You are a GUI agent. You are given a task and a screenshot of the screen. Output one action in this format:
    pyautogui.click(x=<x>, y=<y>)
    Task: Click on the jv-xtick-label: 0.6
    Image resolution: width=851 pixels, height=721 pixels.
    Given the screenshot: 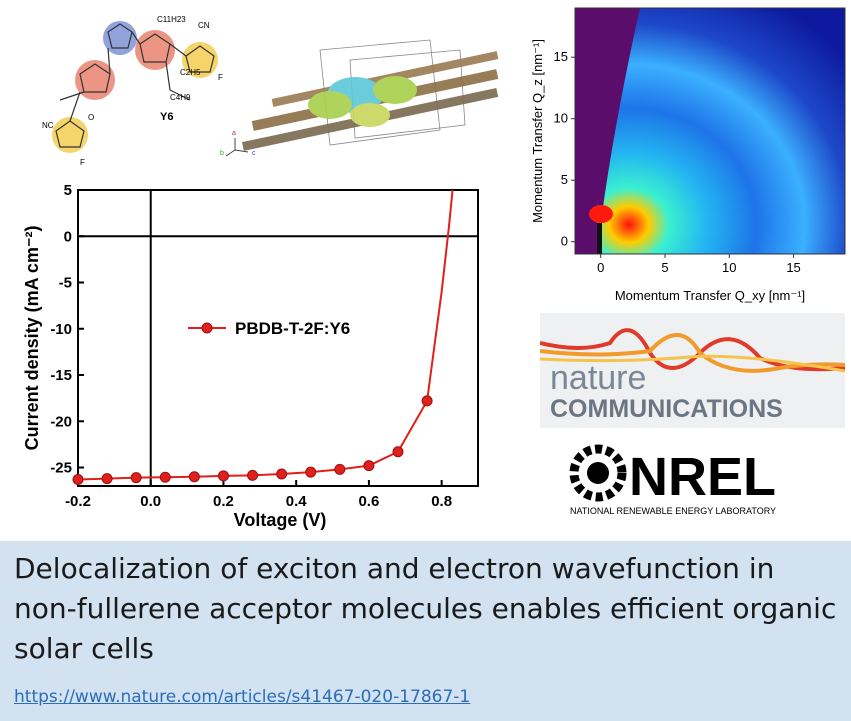 What is the action you would take?
    pyautogui.click(x=368, y=501)
    